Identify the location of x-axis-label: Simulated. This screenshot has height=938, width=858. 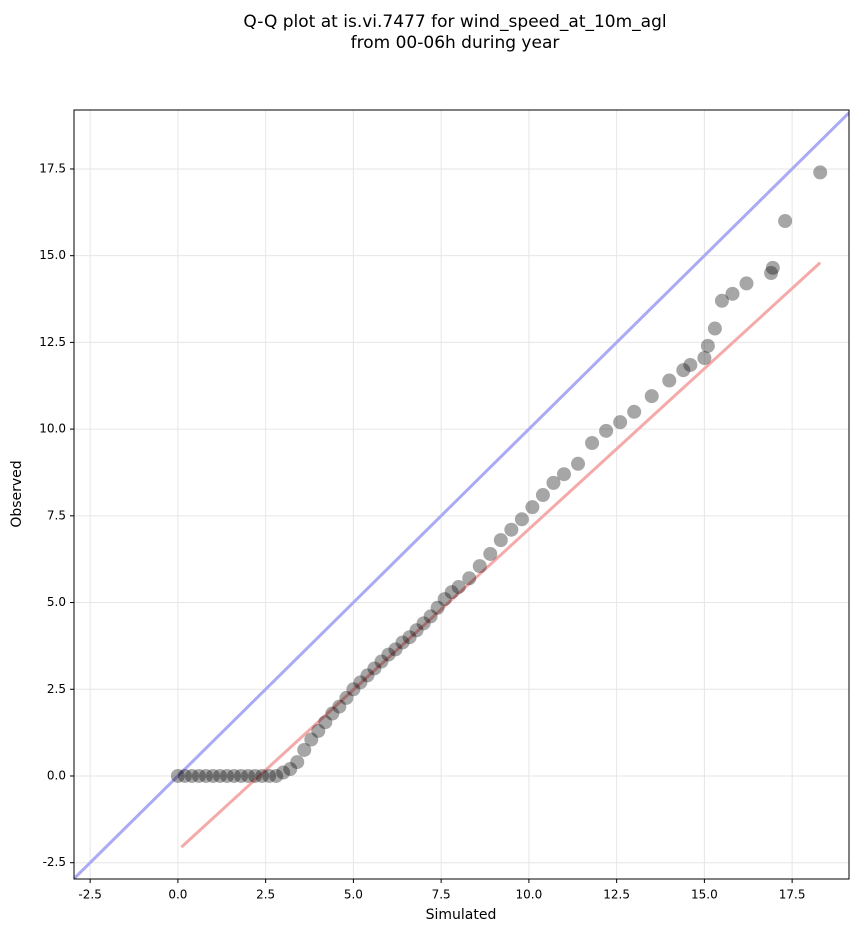
(461, 915).